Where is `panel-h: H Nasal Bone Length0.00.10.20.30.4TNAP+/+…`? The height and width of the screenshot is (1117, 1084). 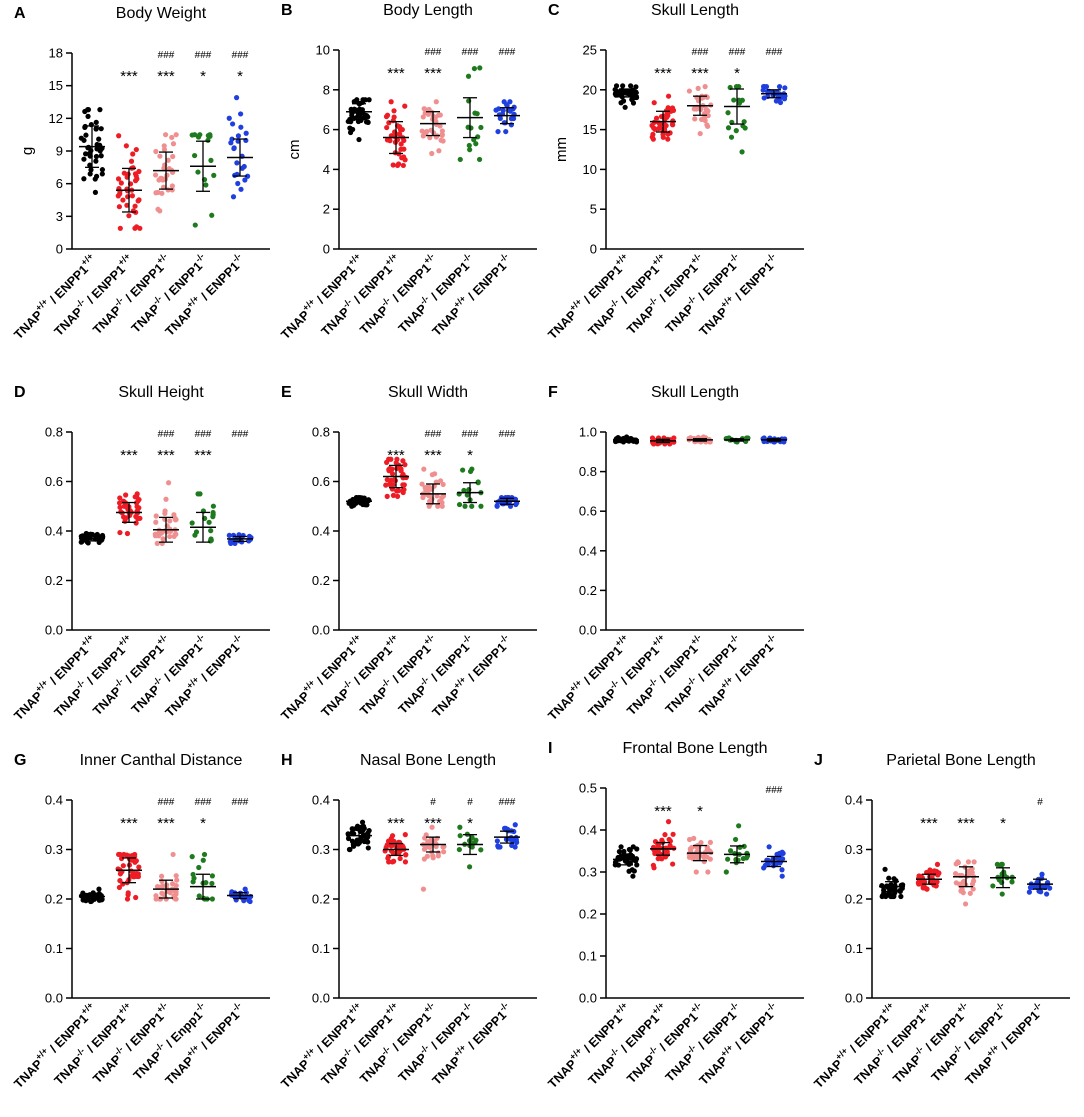
panel-h: H Nasal Bone Length0.00.10.20.30.4TNAP+/+… is located at coordinates (407, 921).